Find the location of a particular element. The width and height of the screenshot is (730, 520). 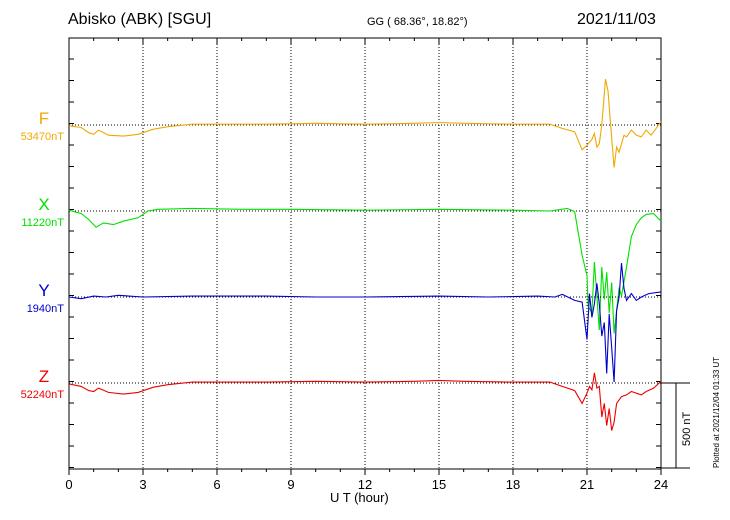

series-line-f is located at coordinates (365, 123).